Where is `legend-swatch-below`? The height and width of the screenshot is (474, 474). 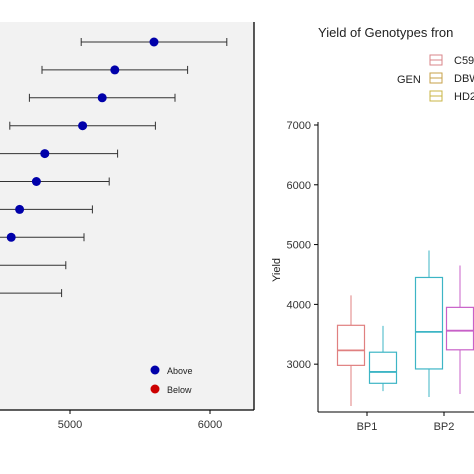
legend-swatch-below is located at coordinates (155, 389).